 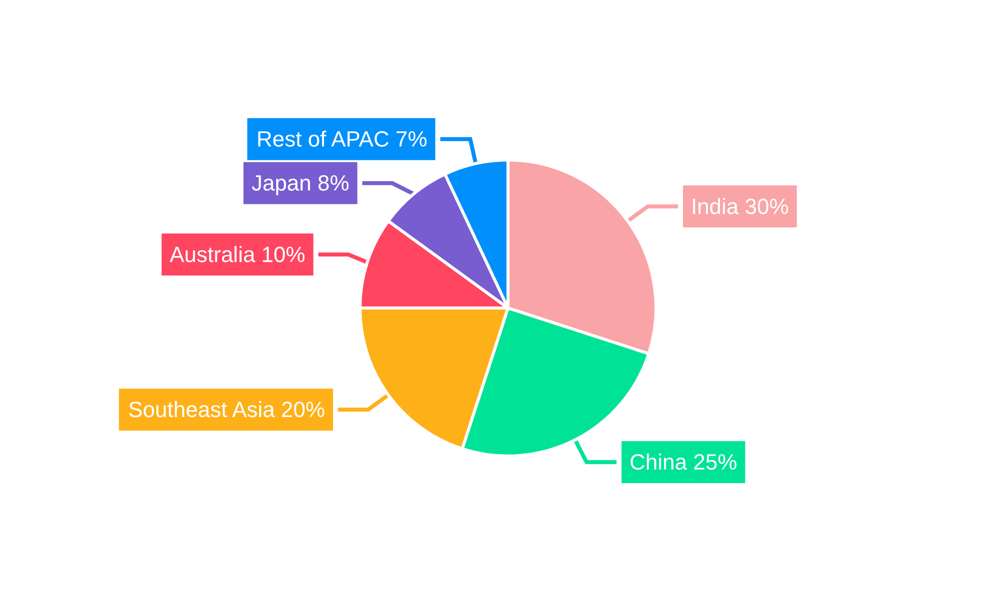 What do you see at coordinates (684, 462) in the screenshot?
I see `slice-label: China 25%` at bounding box center [684, 462].